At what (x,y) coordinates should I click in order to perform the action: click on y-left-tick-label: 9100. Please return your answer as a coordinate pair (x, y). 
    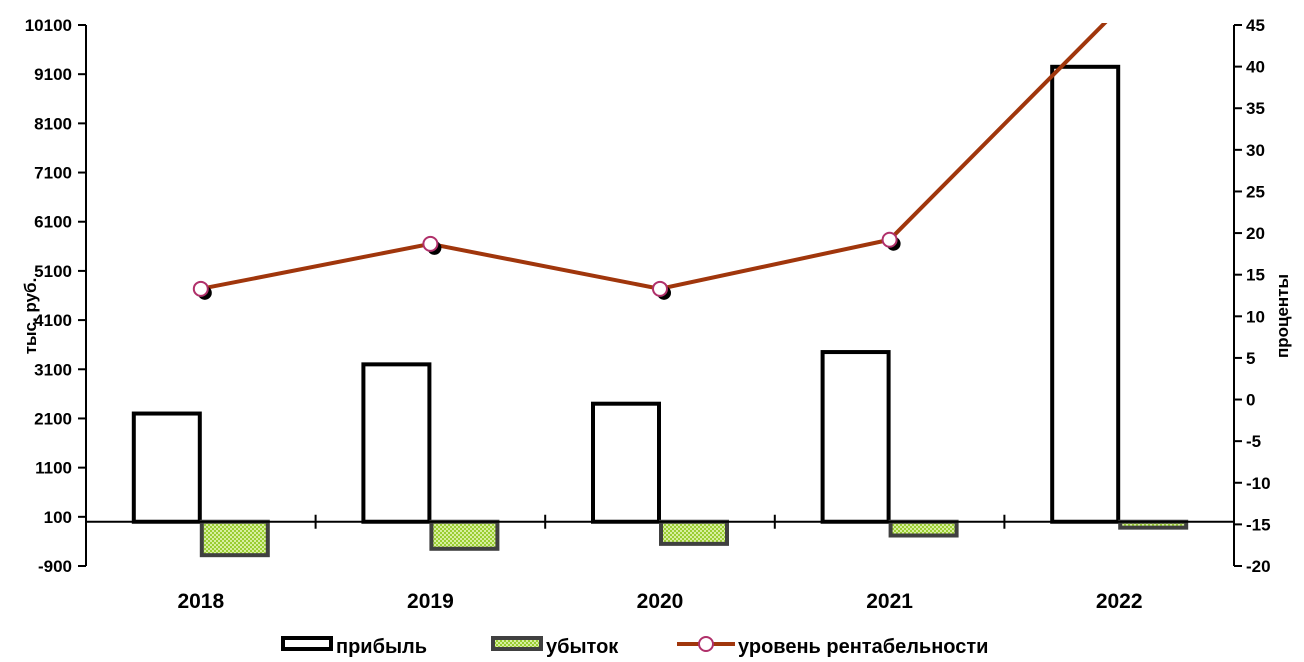
    Looking at the image, I should click on (53, 74).